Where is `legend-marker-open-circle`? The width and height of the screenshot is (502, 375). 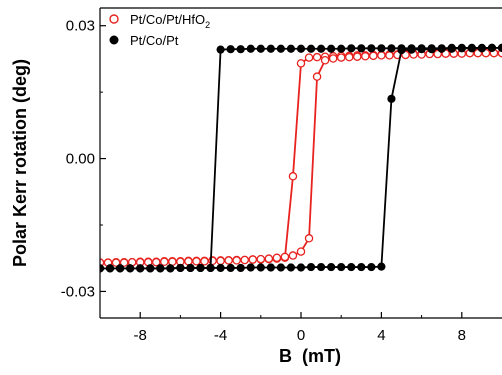 legend-marker-open-circle is located at coordinates (114, 19).